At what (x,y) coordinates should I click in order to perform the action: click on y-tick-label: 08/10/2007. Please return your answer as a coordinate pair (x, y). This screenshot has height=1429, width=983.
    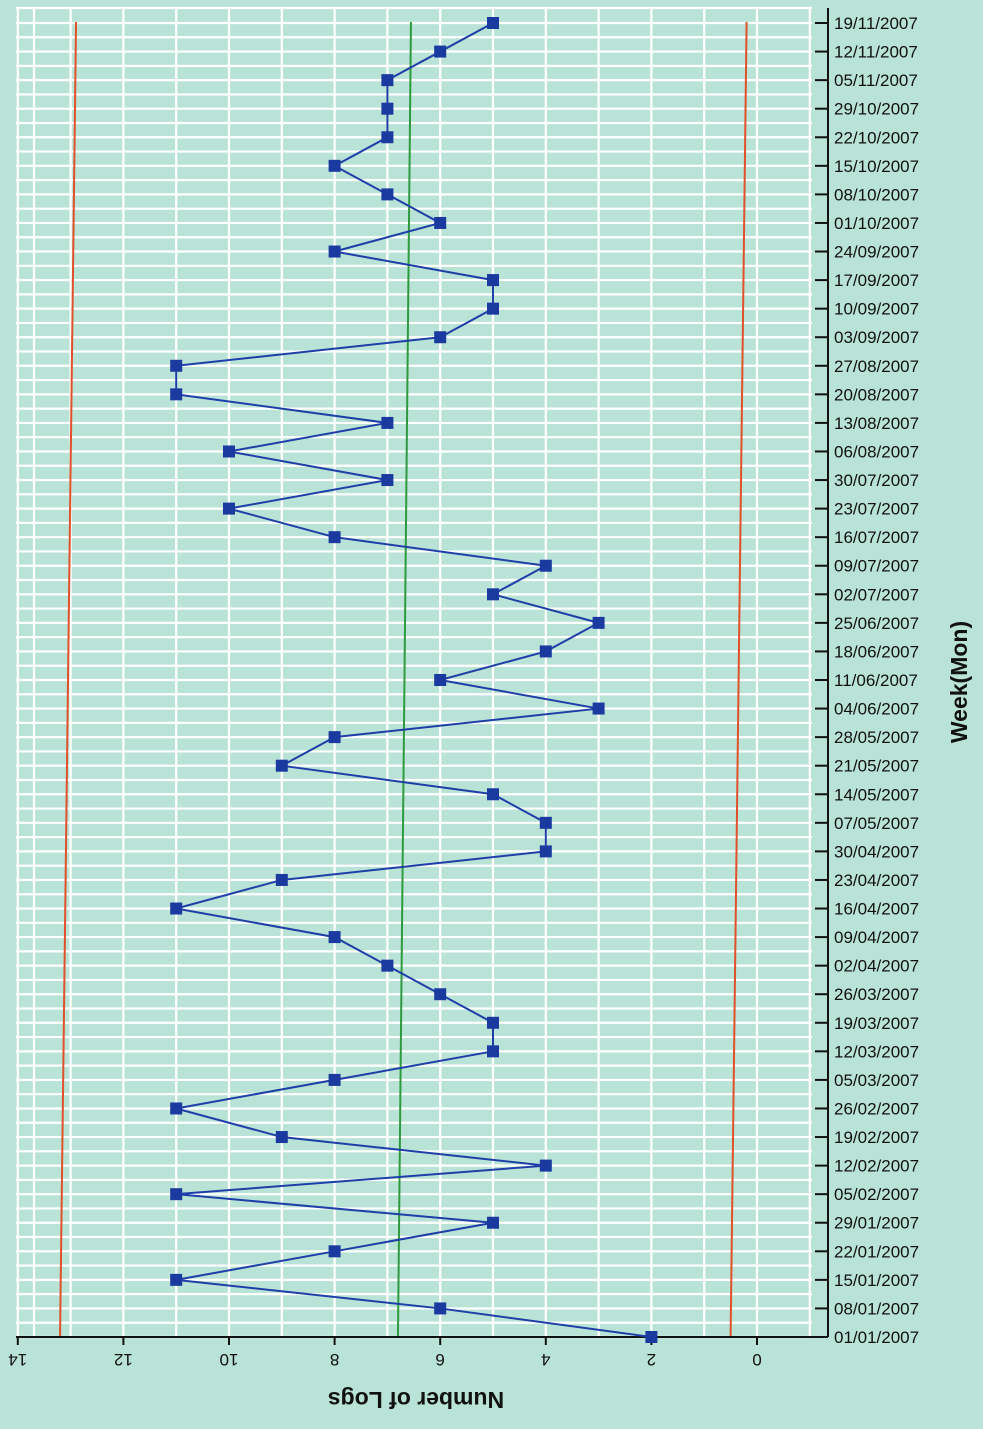
    Looking at the image, I should click on (876, 194).